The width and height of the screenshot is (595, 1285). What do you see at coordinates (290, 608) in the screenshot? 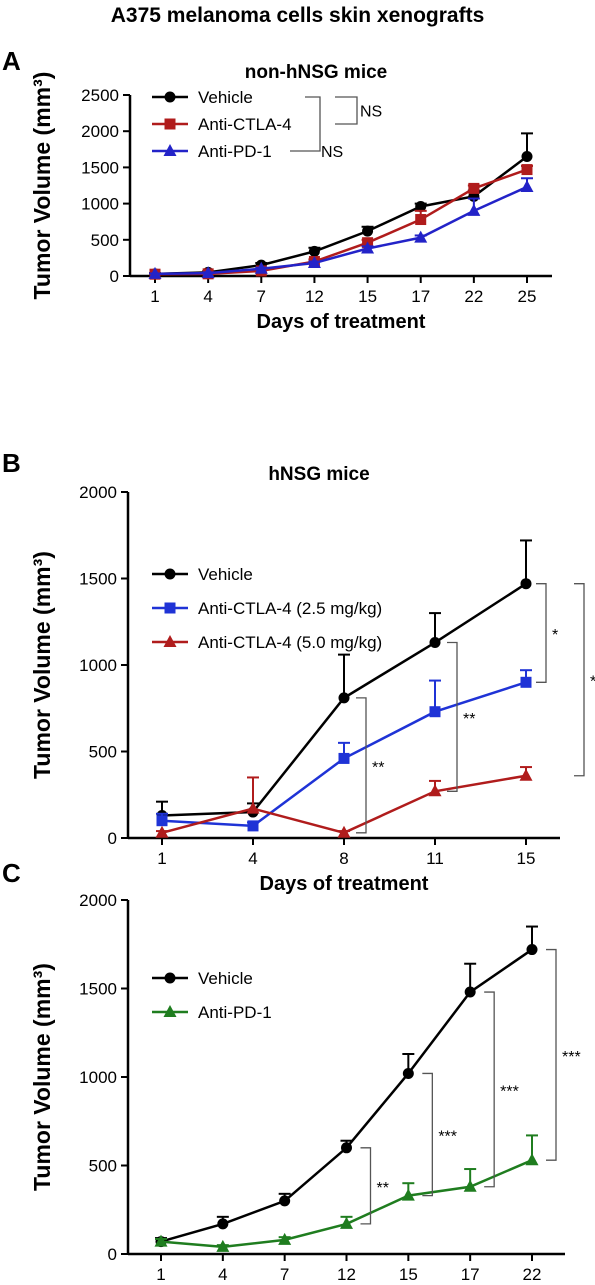
I see `legend-label: Anti-CTLA-4 (2.5 mg/kg)` at bounding box center [290, 608].